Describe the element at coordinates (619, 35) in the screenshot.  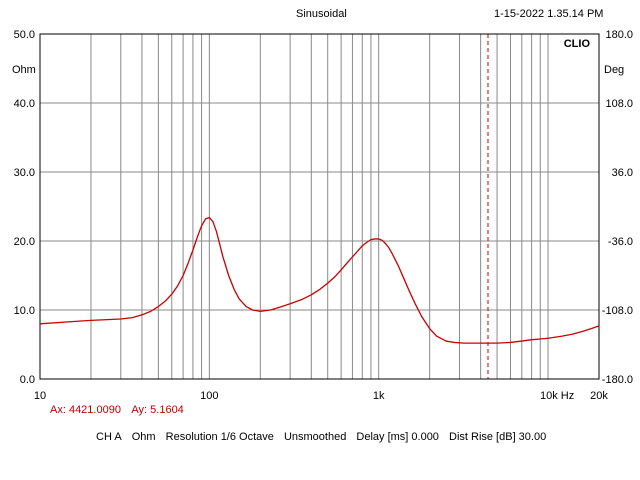
I see `y-right-tick-label: 180.0` at that location.